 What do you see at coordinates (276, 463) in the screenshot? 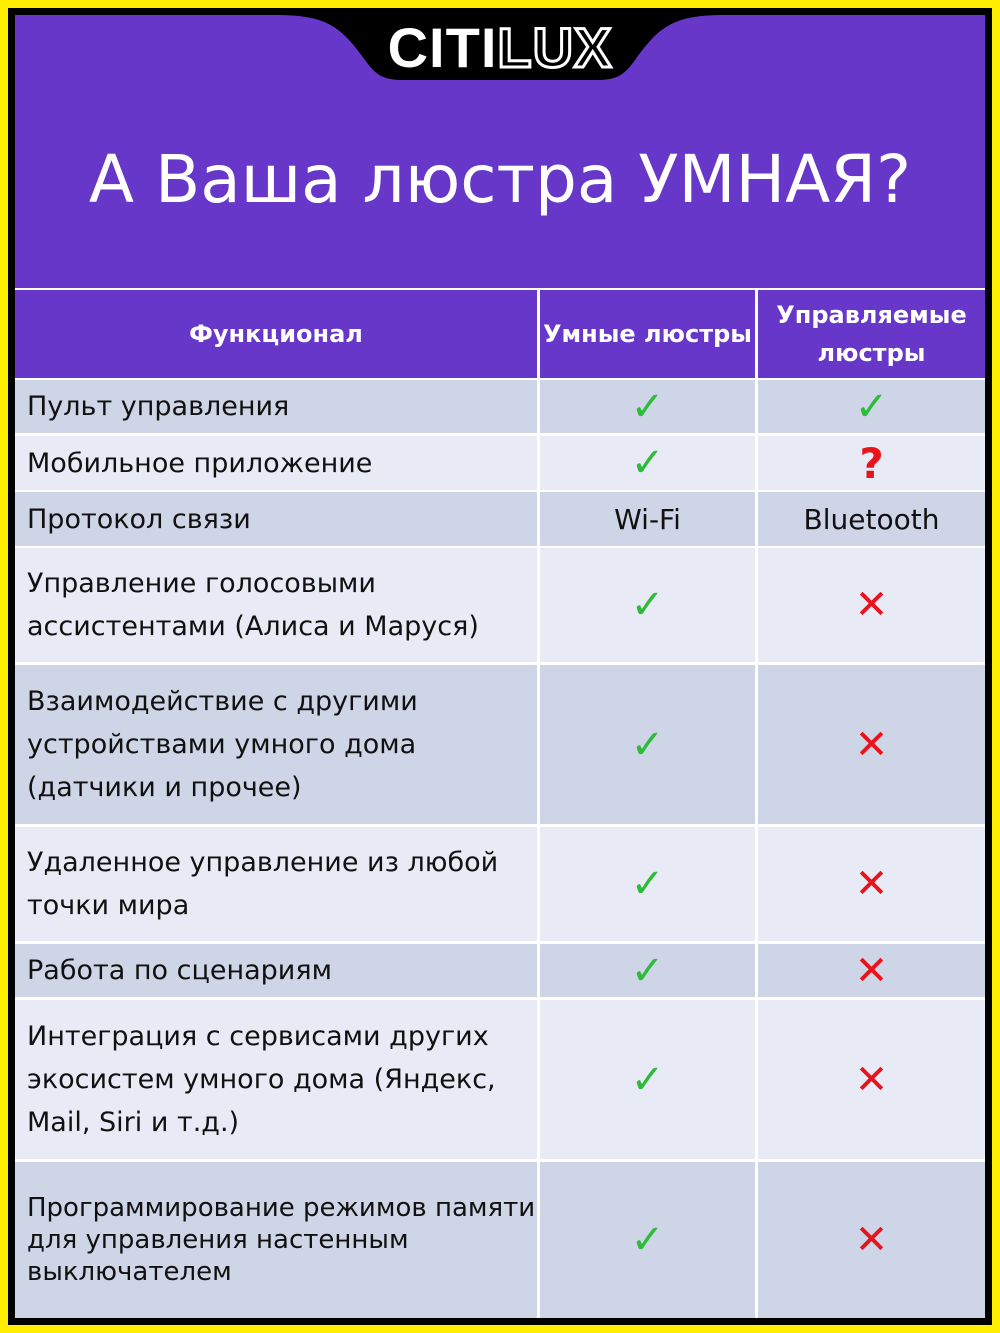
I see `feature-cell: Мобильное приложение` at bounding box center [276, 463].